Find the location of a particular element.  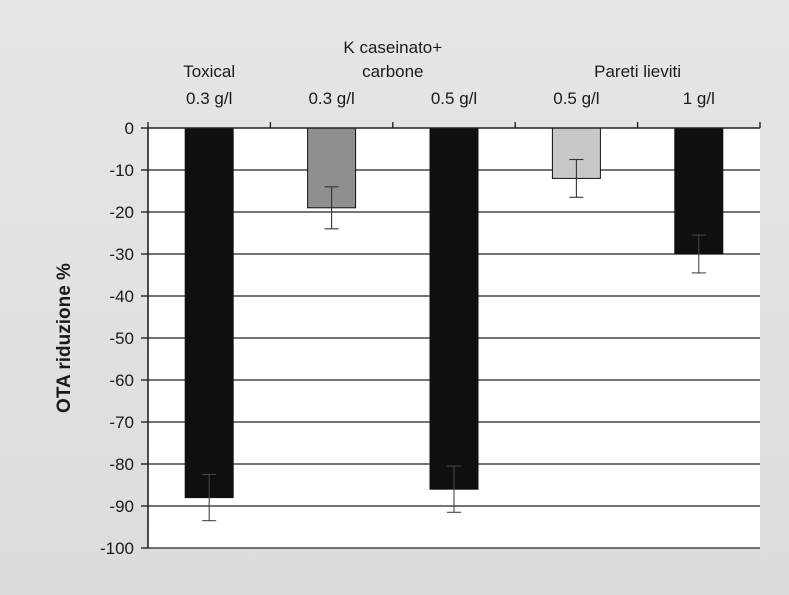

group-label: Pareti lieviti is located at coordinates (637, 71).